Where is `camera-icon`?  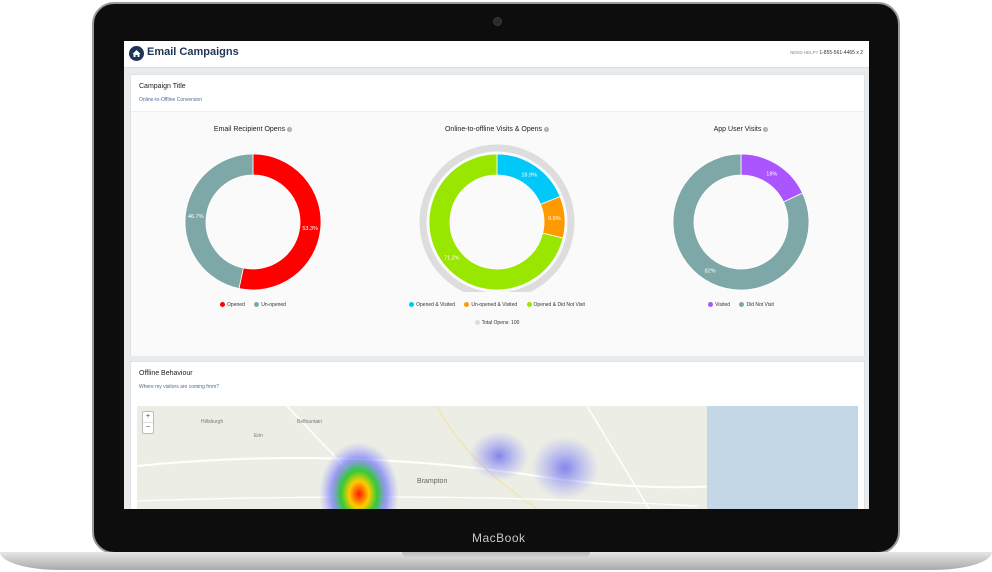 camera-icon is located at coordinates (497, 21).